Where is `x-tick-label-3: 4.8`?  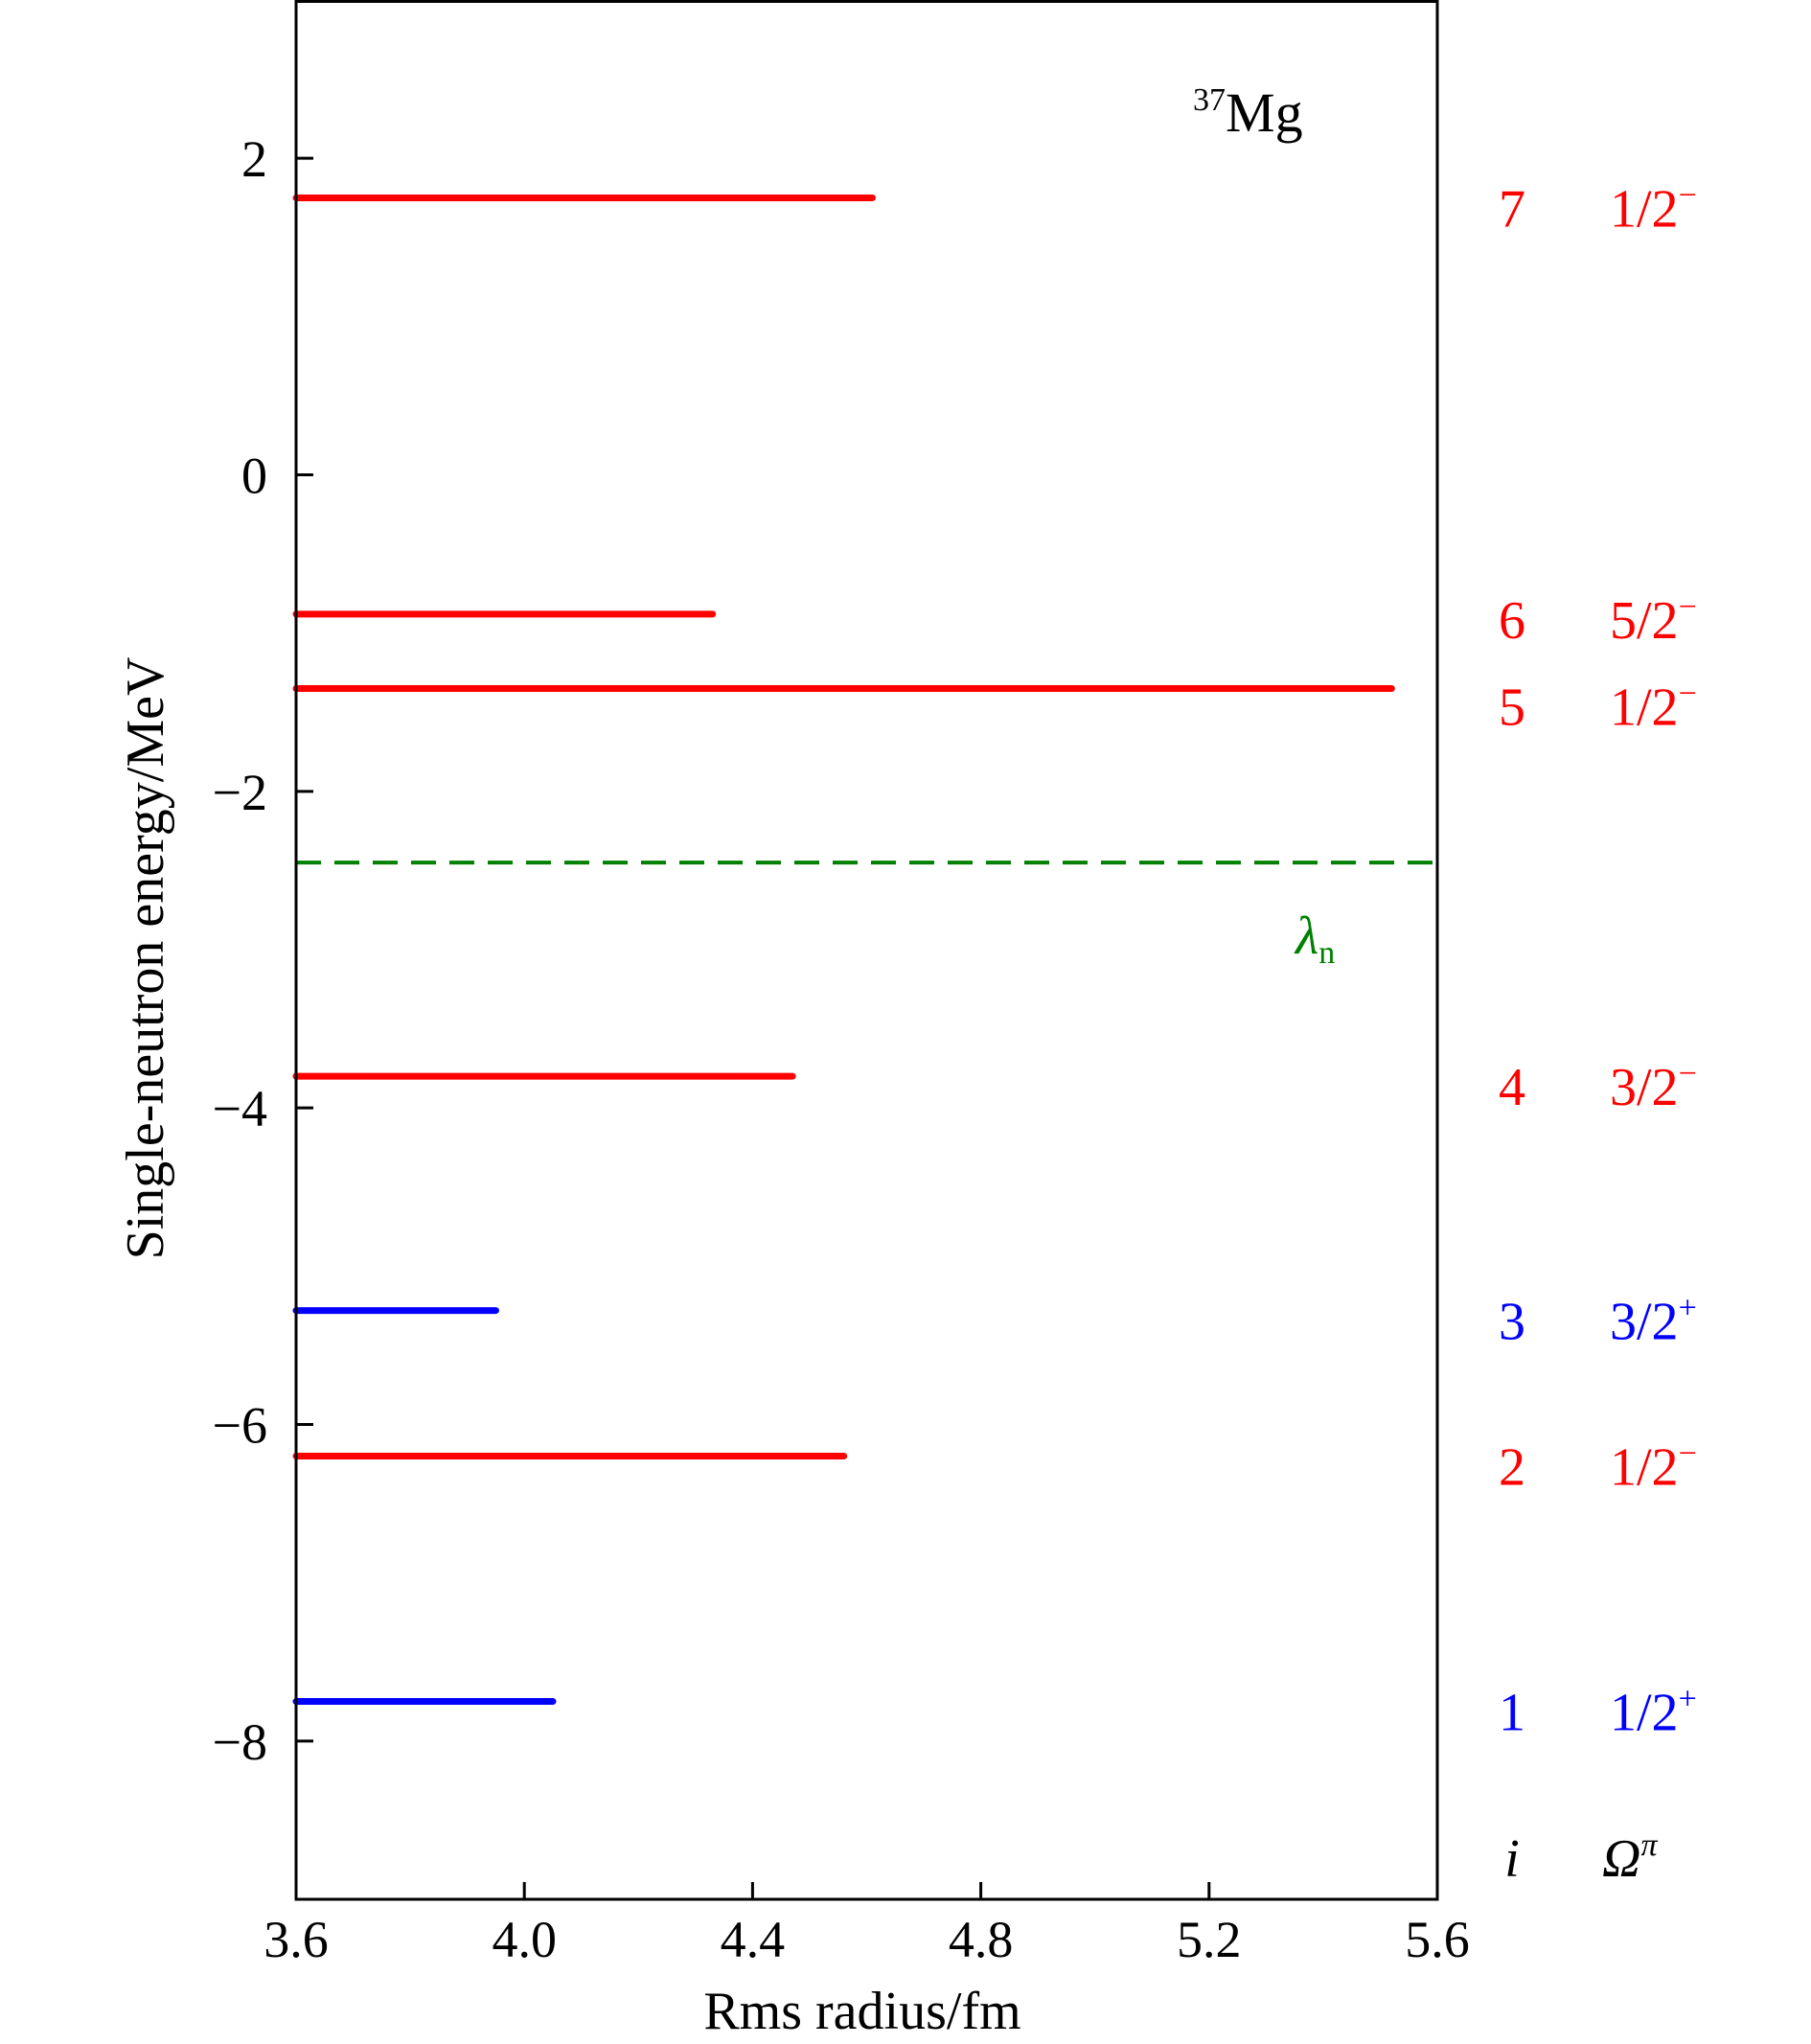
x-tick-label-3: 4.8 is located at coordinates (981, 1940).